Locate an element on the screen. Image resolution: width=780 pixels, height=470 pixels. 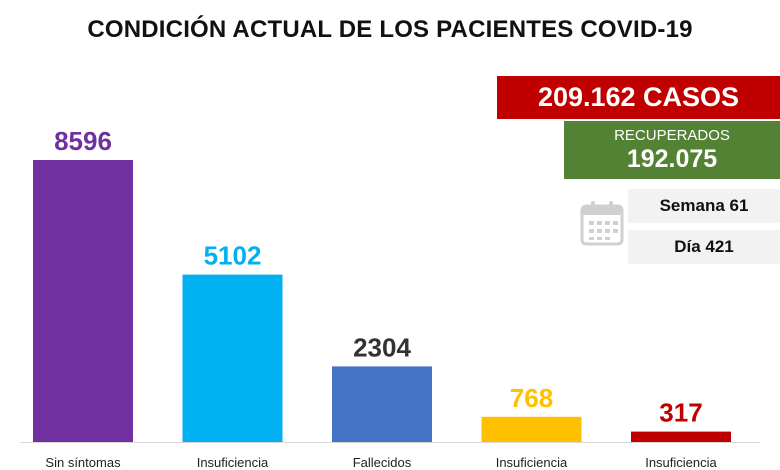
calendar-icon is located at coordinates (602, 223).